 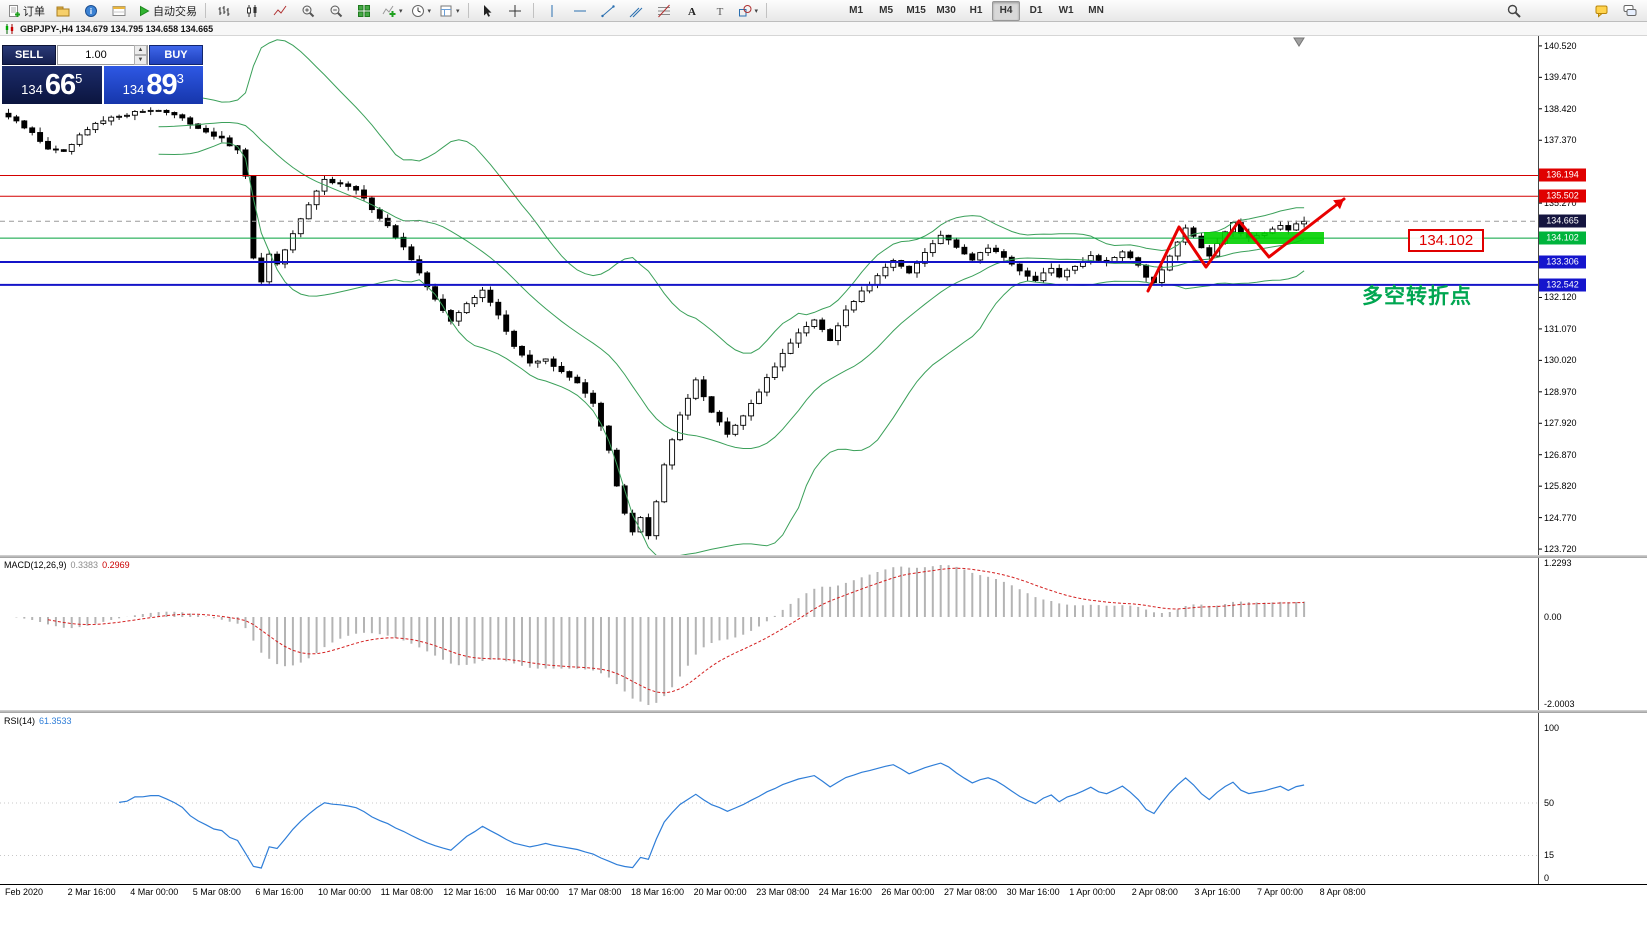 I want to click on chat-button, so click(x=1630, y=11).